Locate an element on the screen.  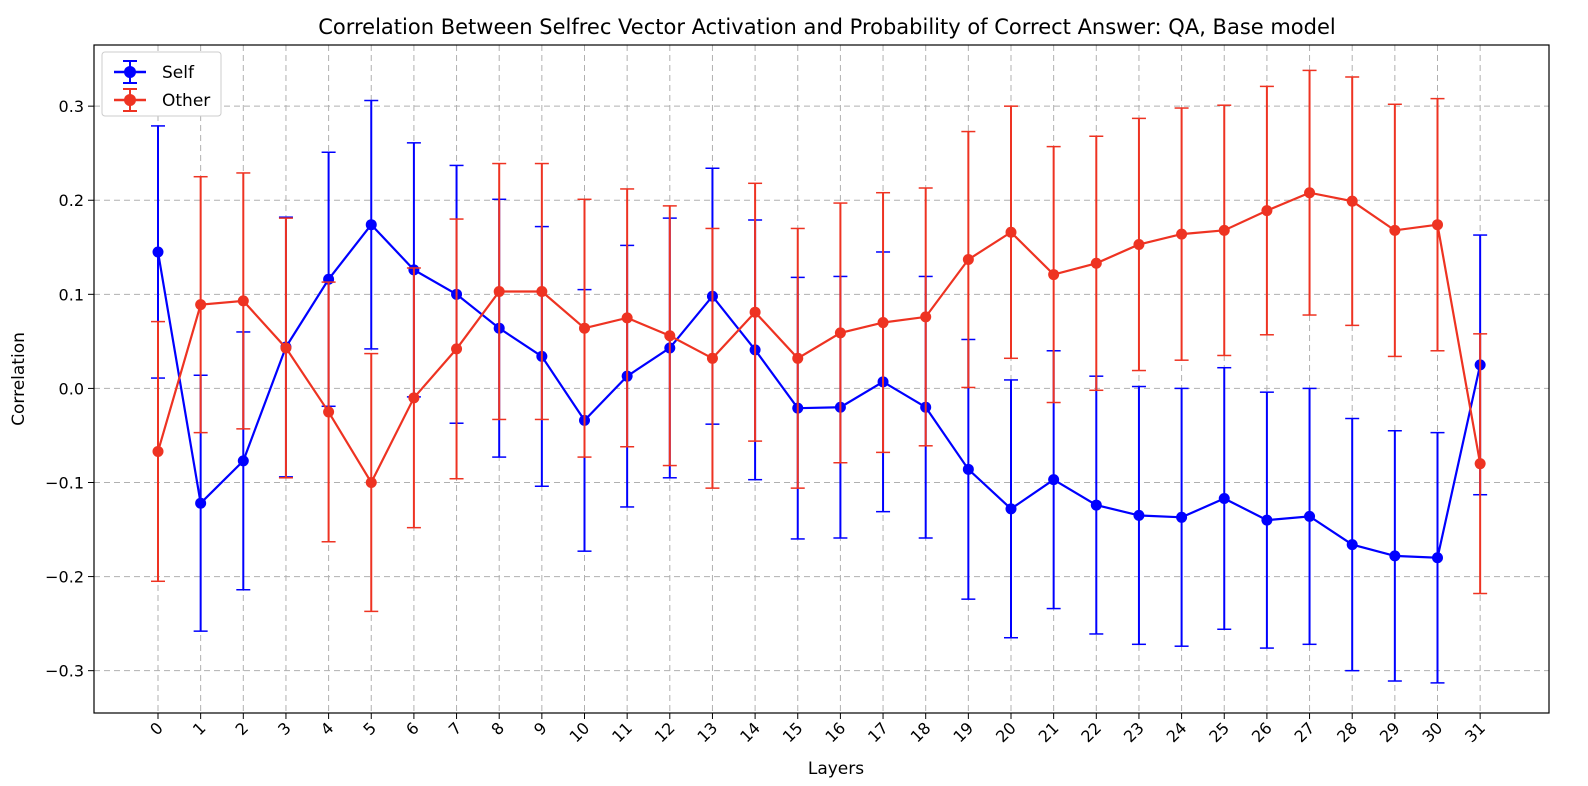
legend-entry-other: Other is located at coordinates (162, 100).